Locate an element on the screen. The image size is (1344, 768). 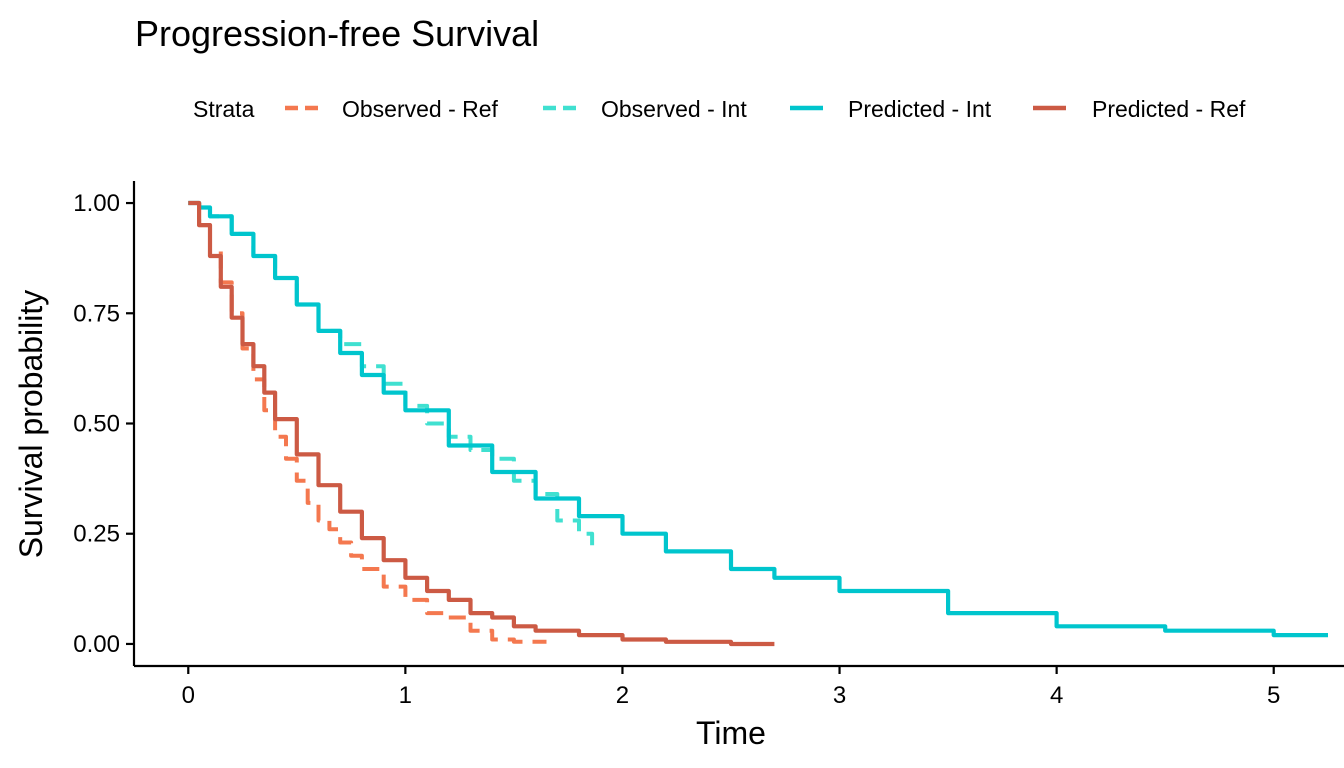
legend-label-observed-int: Observed - Int is located at coordinates (674, 109).